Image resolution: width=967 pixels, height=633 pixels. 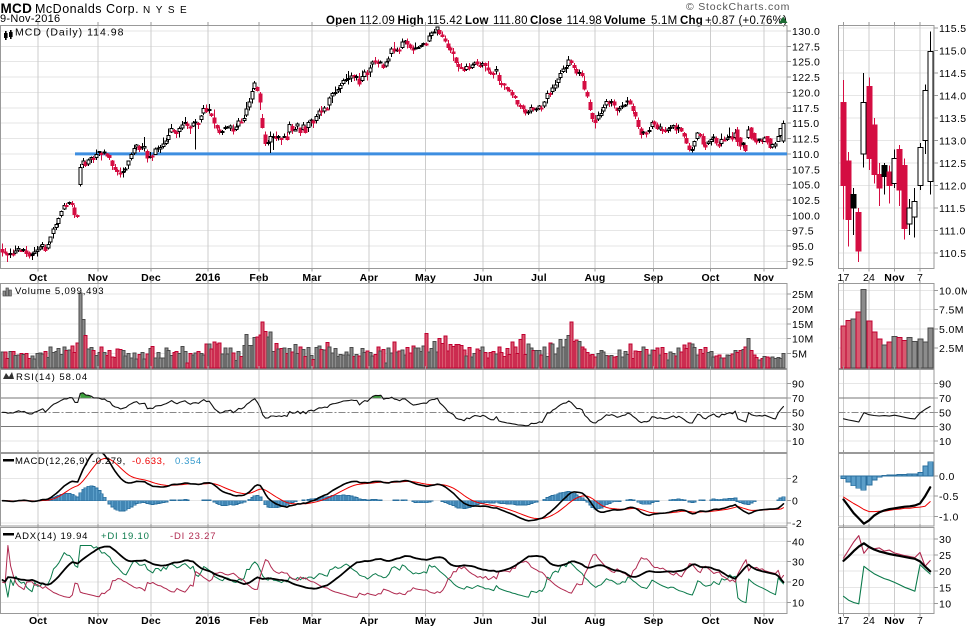 What do you see at coordinates (806, 32) in the screenshot?
I see `svg-text: 130.0` at bounding box center [806, 32].